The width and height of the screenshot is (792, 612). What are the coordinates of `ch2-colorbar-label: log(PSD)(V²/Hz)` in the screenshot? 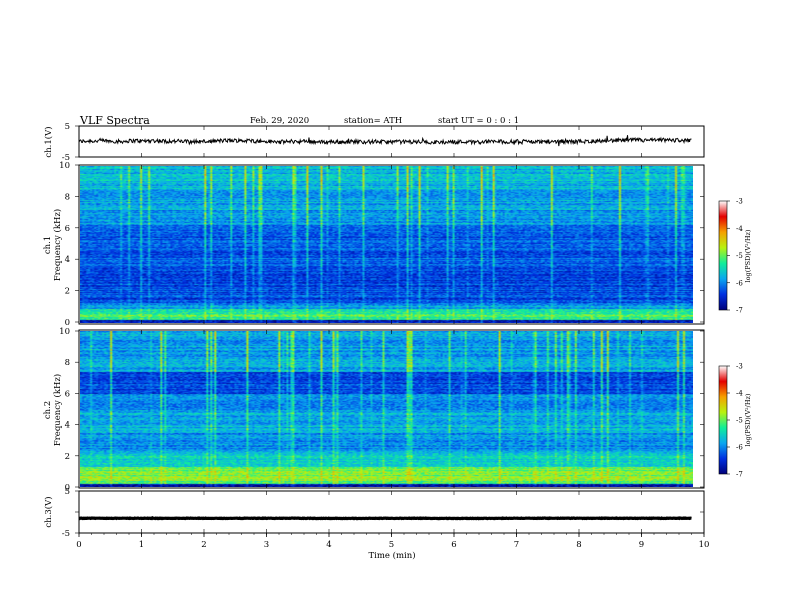 It's located at (748, 419).